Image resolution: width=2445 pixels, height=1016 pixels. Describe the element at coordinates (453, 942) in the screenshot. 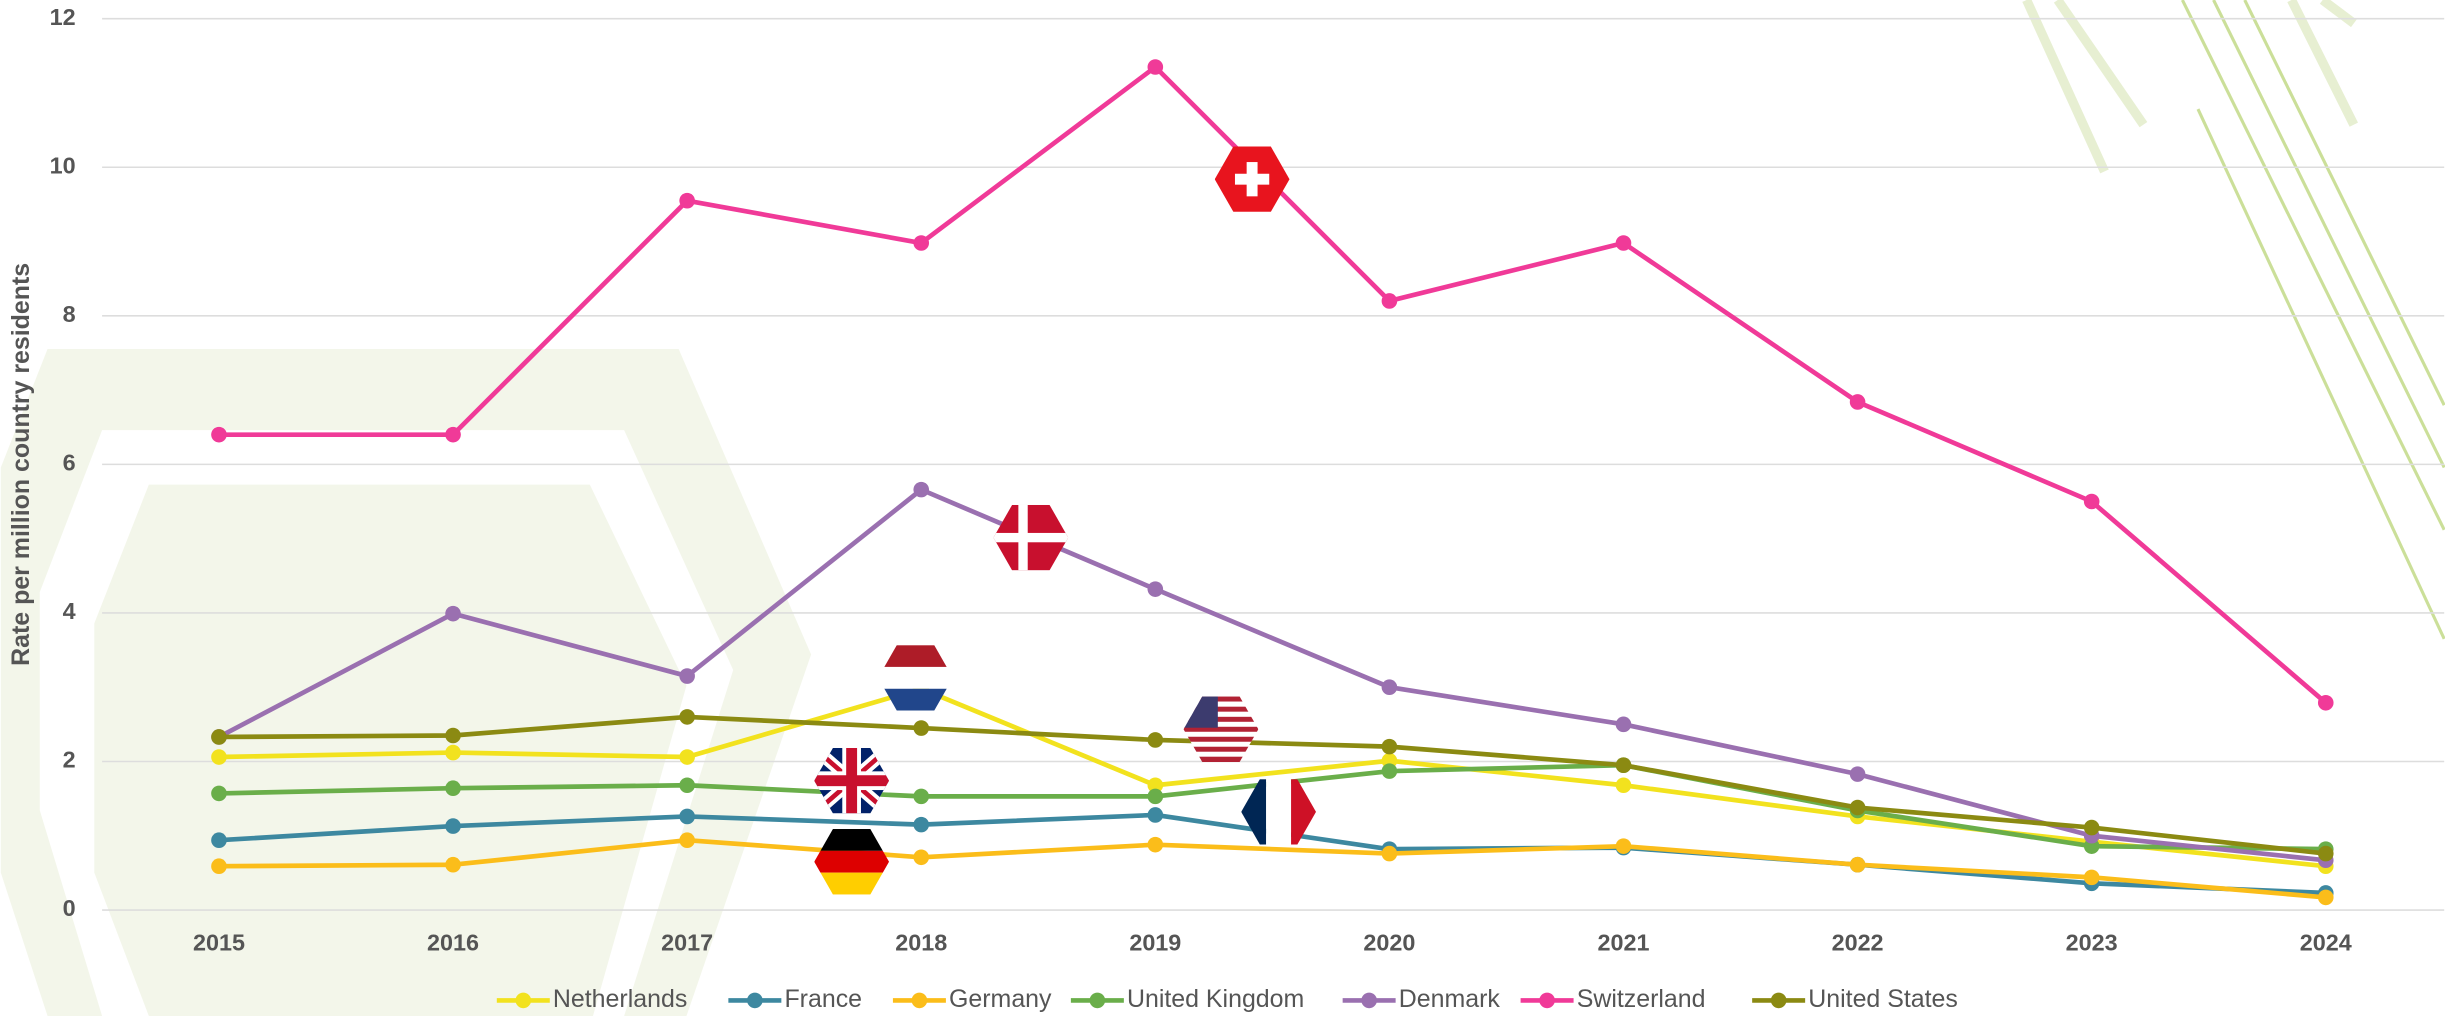

I see `x-tick-label: 2016` at that location.